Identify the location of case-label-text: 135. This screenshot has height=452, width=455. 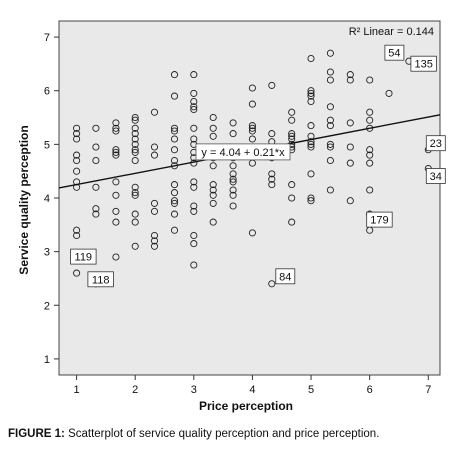
(424, 65).